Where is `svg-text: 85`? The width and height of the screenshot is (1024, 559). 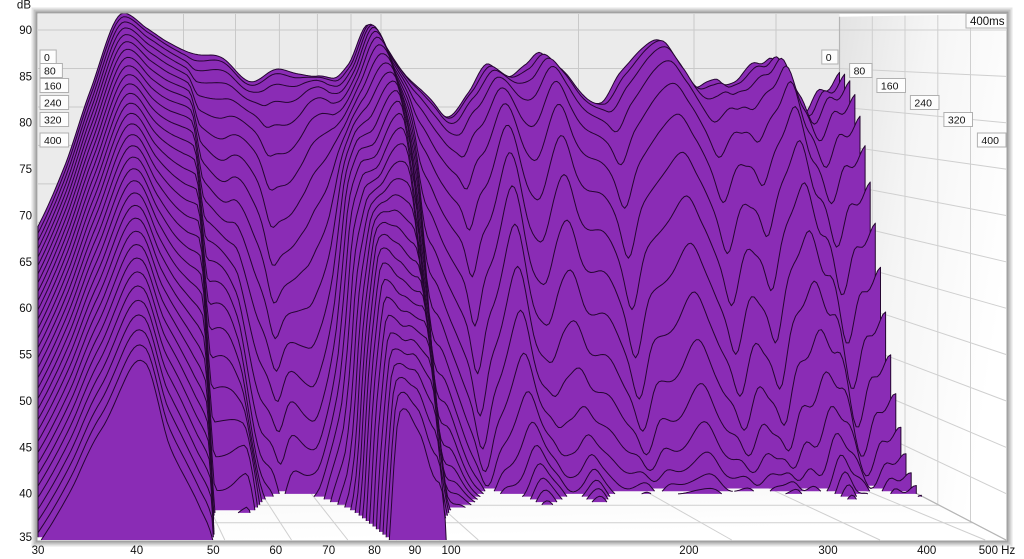
svg-text: 85 is located at coordinates (25, 77).